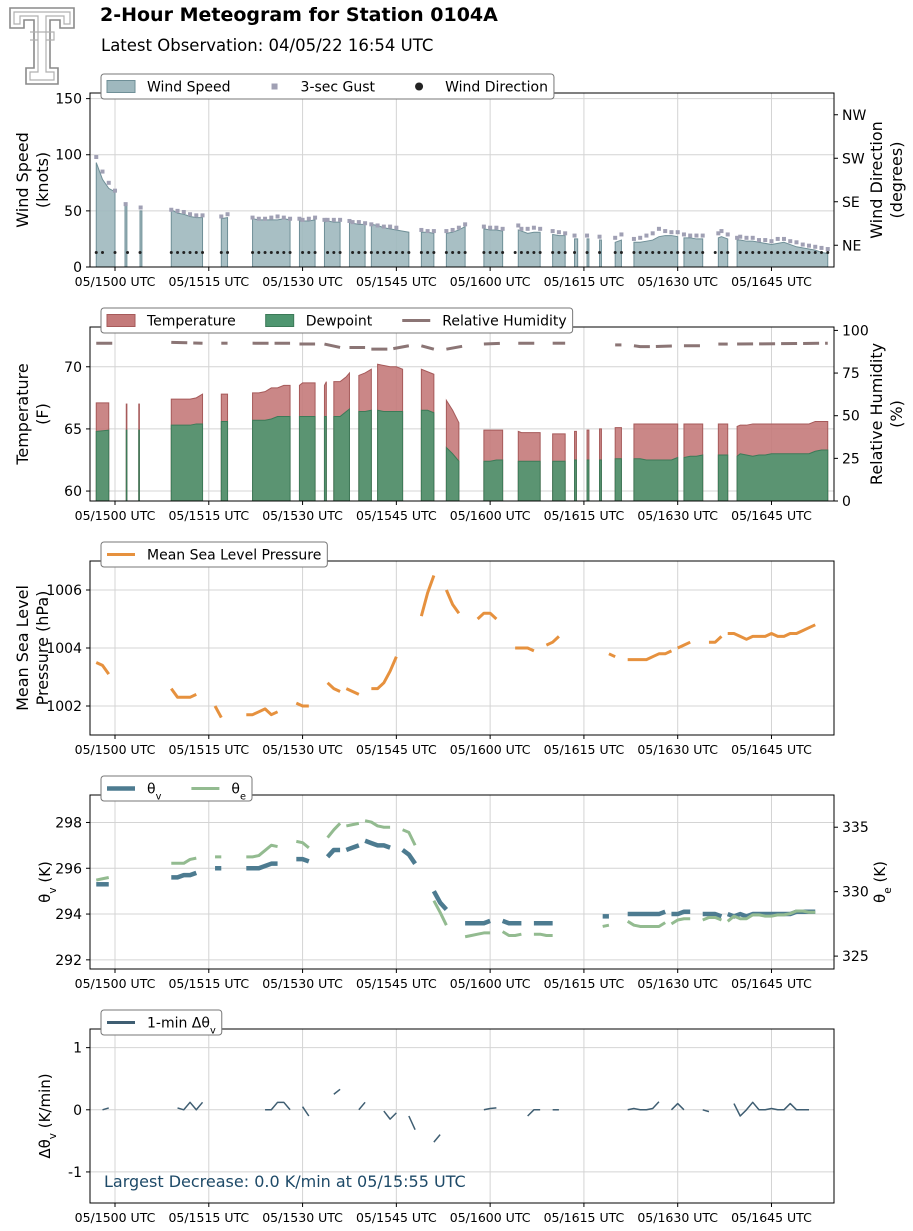  What do you see at coordinates (886, 180) in the screenshot?
I see `y2-axis-label: Wind Direction(degrees)` at bounding box center [886, 180].